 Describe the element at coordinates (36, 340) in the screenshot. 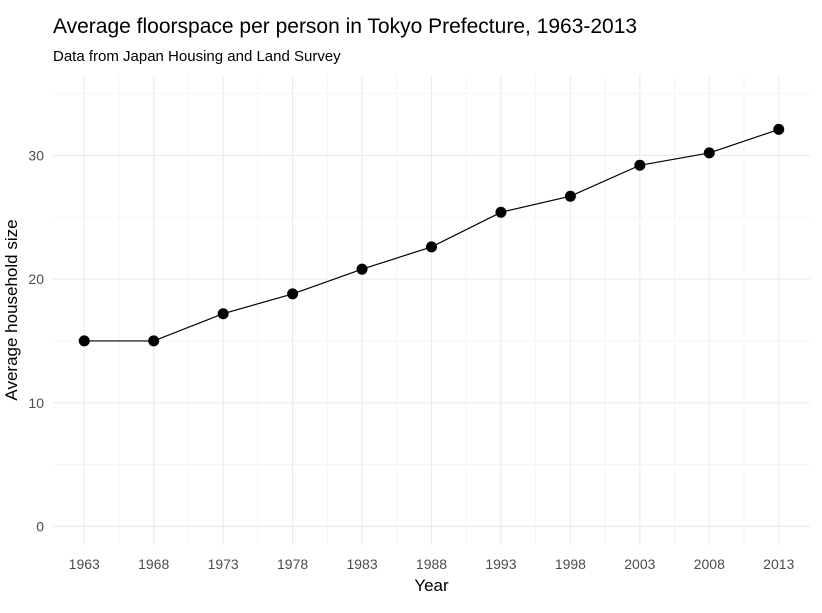

I see `y-axis-tick-labels: 0 10 20 30` at that location.